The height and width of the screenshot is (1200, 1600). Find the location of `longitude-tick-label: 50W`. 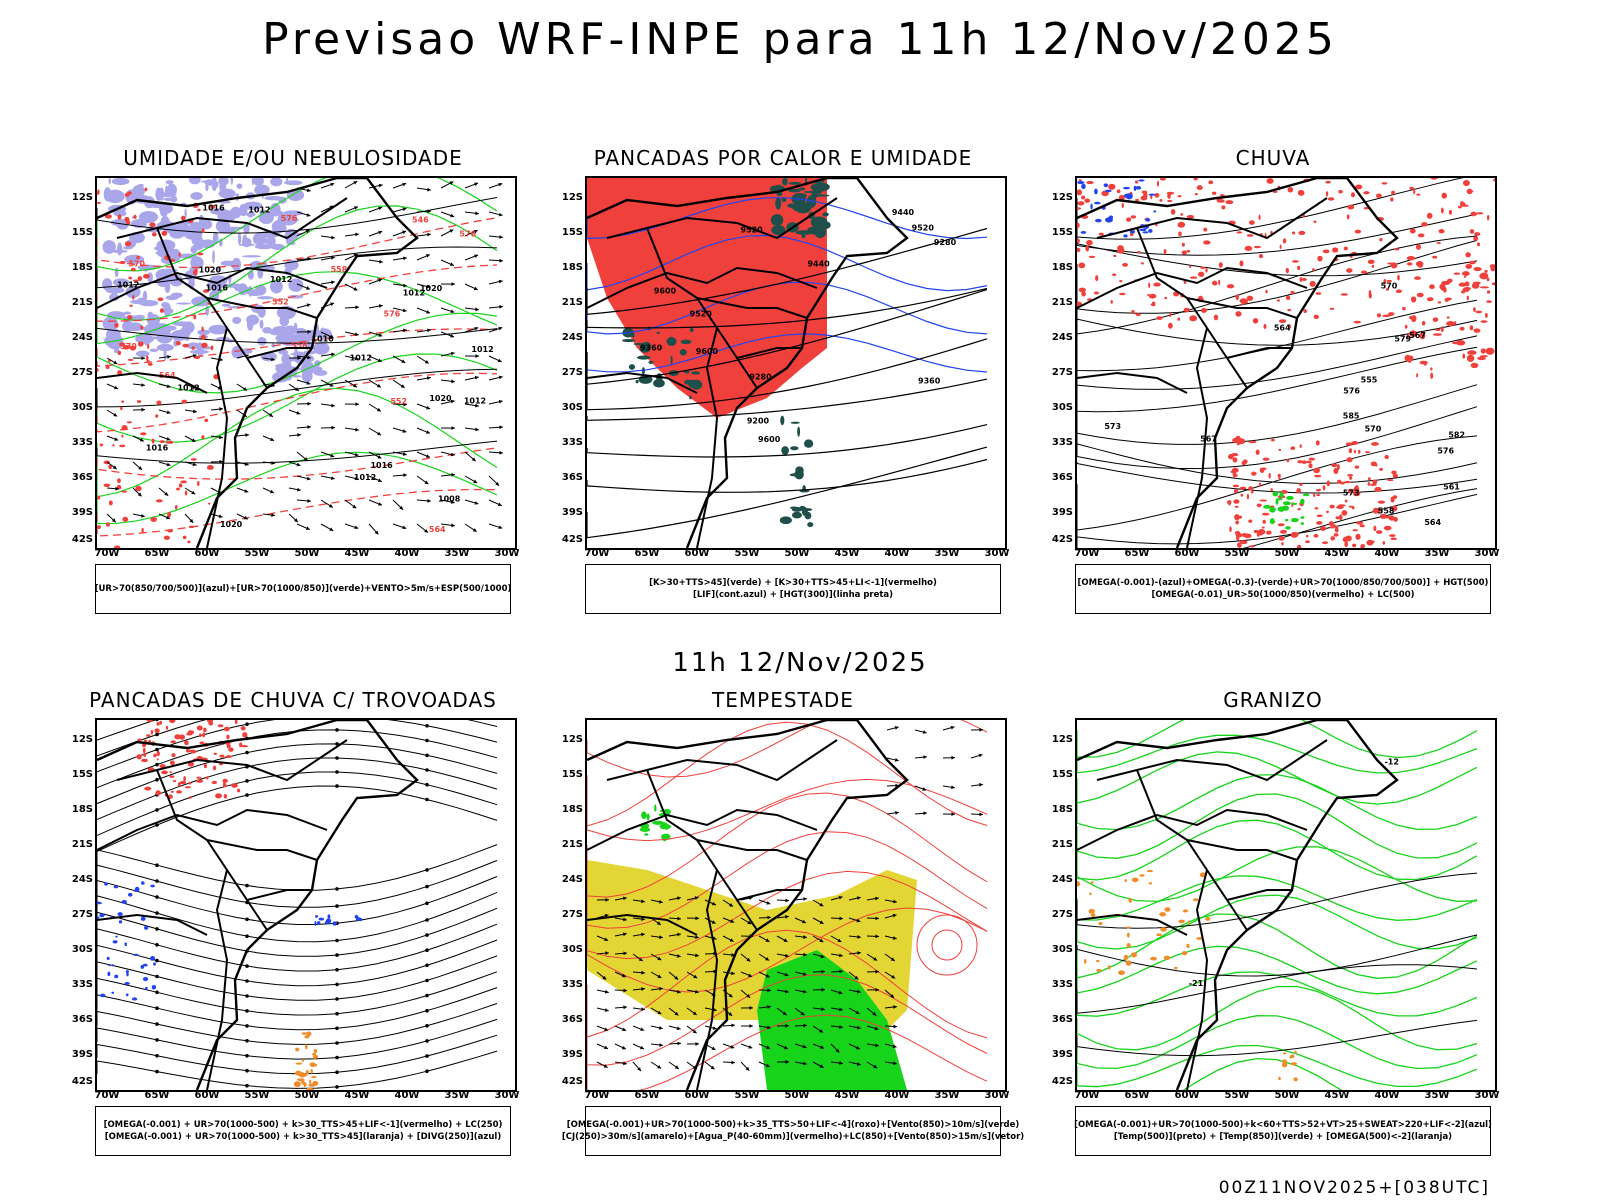

longitude-tick-label: 50W is located at coordinates (307, 1095).